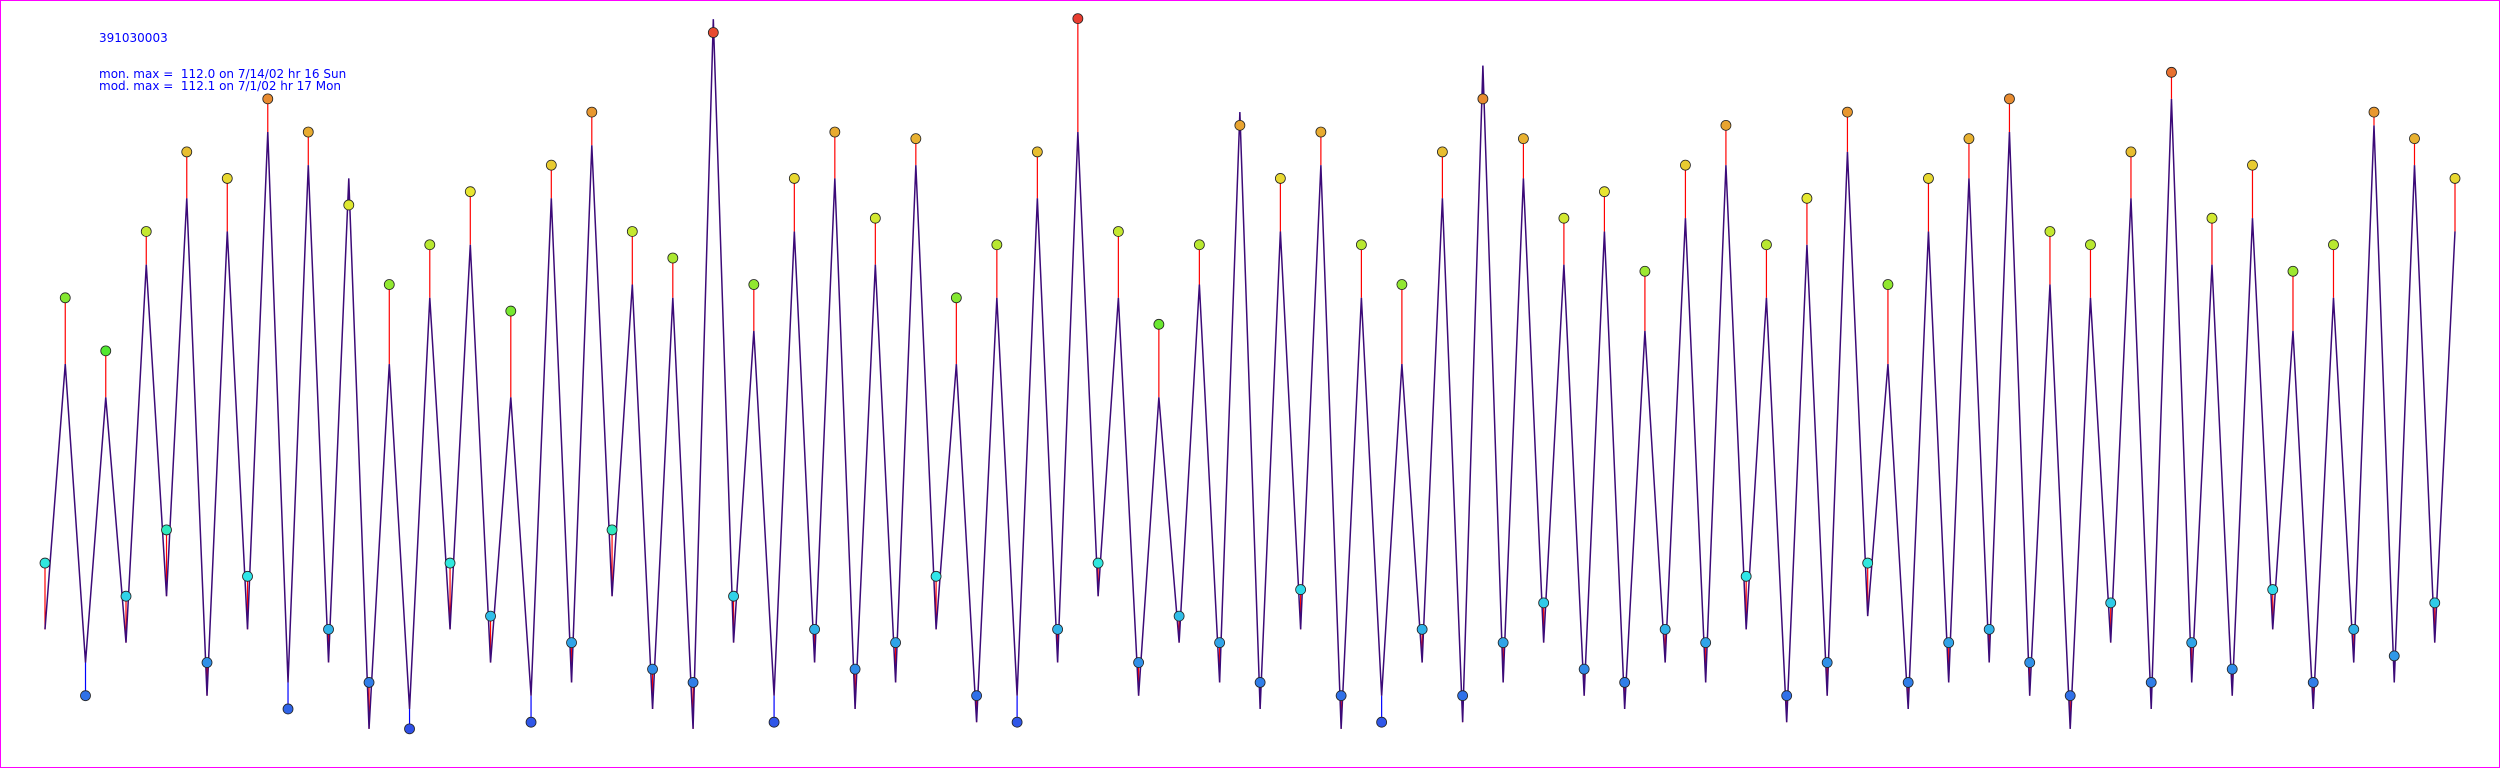 This screenshot has height=768, width=2500. I want to click on model-max: mod. max = 112.1 on 7/1/02 hr 17 Mon, so click(220, 86).